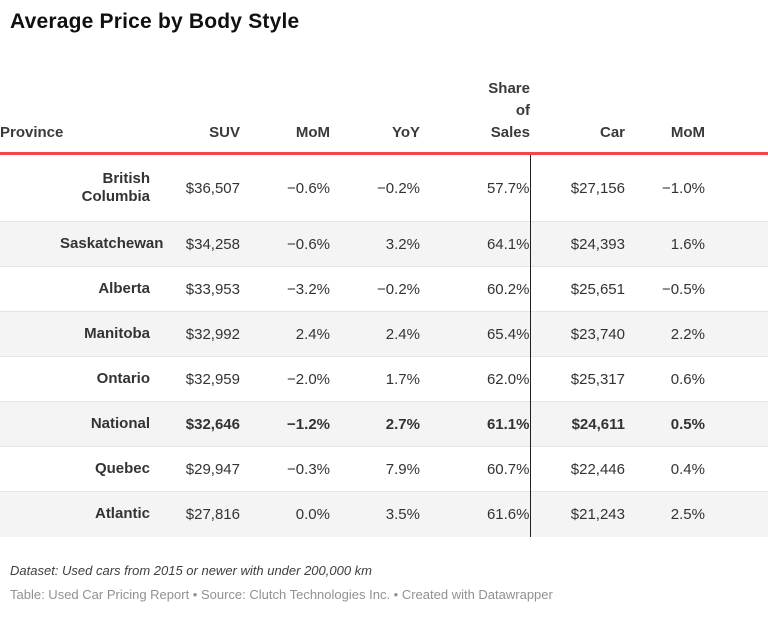 The height and width of the screenshot is (617, 768). I want to click on cell-car-price: $24,393, so click(577, 244).